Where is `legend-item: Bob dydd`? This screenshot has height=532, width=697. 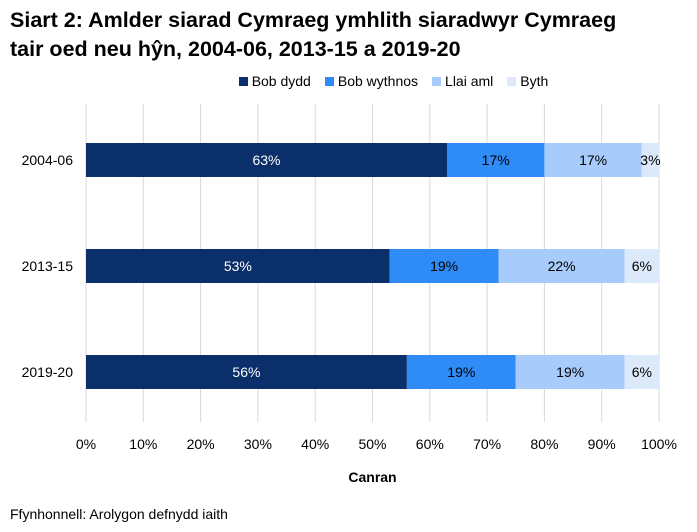 legend-item: Bob dydd is located at coordinates (274, 81).